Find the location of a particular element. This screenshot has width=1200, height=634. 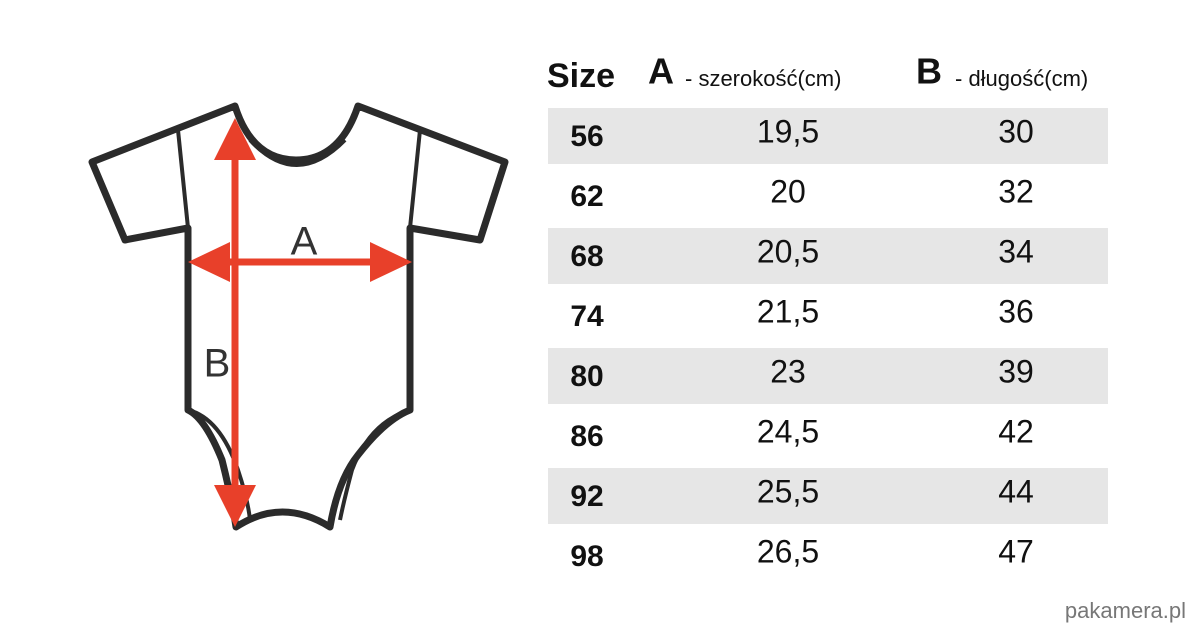

value-cell: 36 is located at coordinates (1016, 311).